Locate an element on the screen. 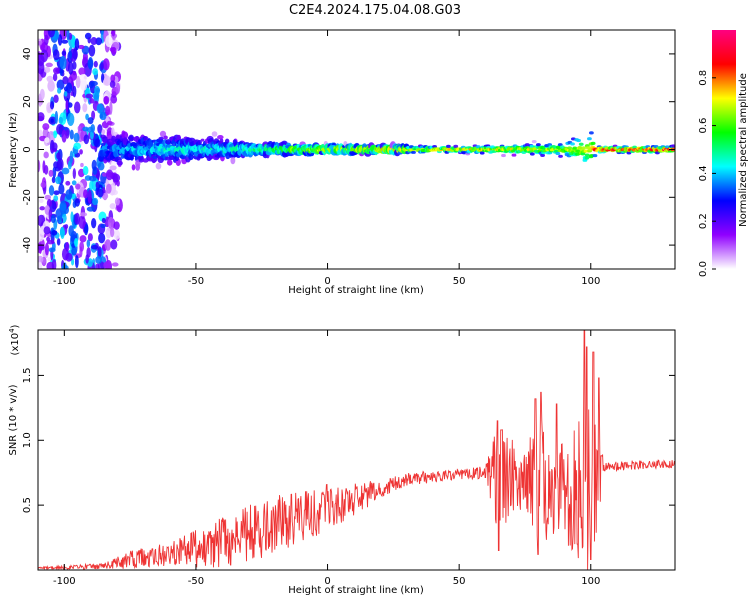 This screenshot has height=600, width=750. colorbar-ticks: 0.0 0.2 0.4 0.6 0.8 is located at coordinates (707, 173).